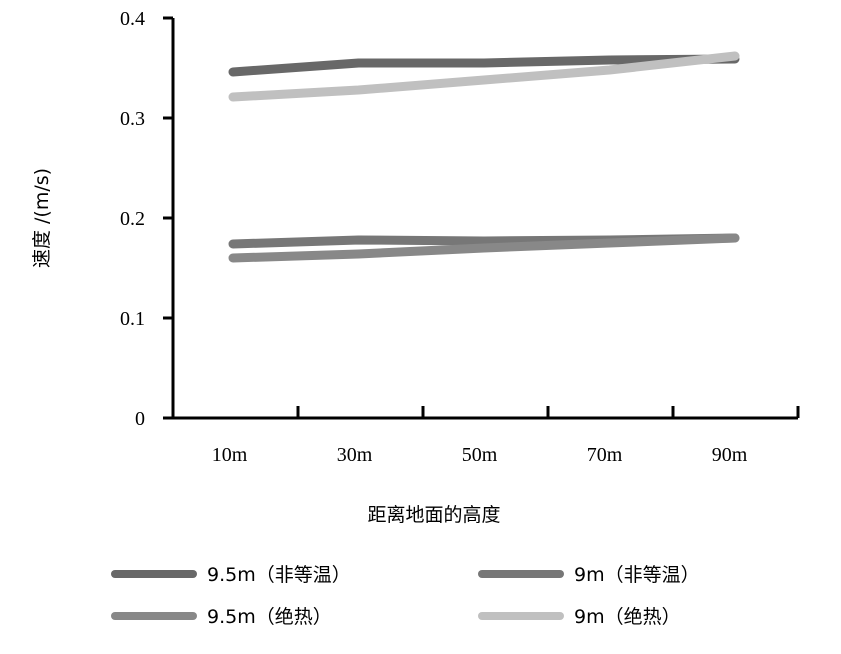 The image size is (841, 654). What do you see at coordinates (269, 617) in the screenshot?
I see `legend-label: 9.5m（绝热）` at bounding box center [269, 617].